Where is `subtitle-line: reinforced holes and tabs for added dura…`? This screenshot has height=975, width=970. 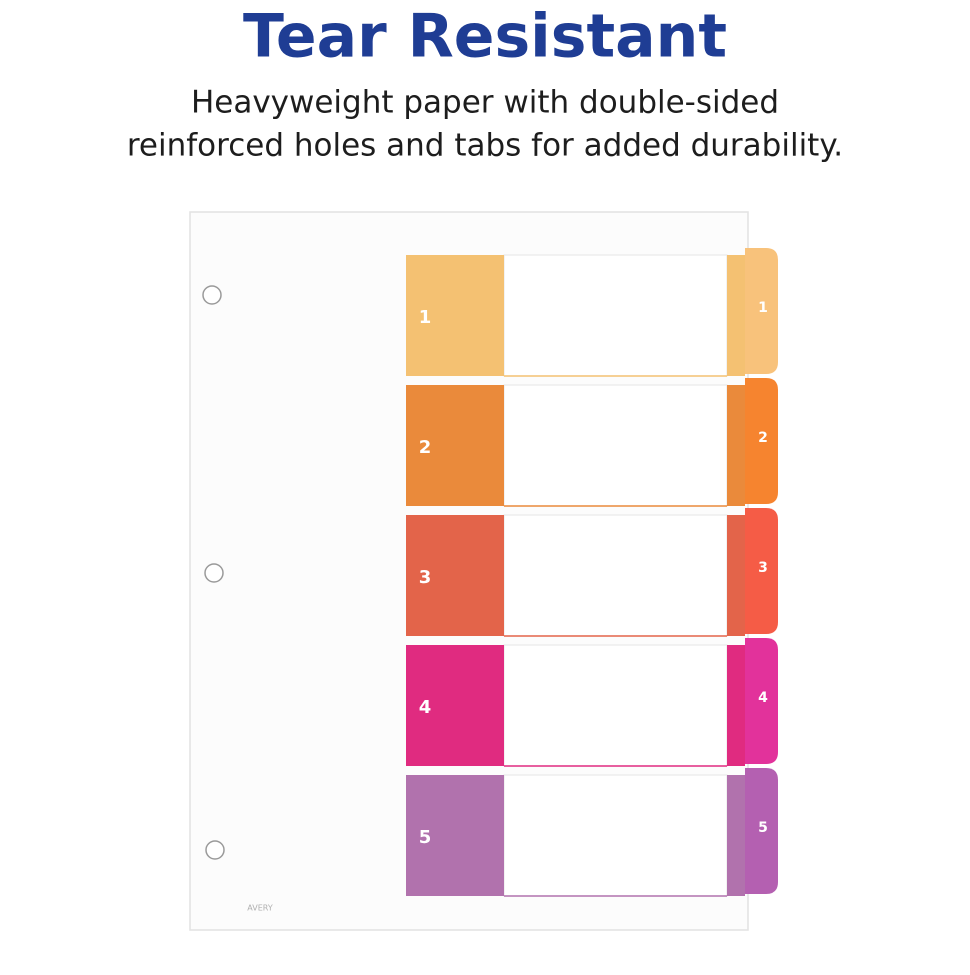 subtitle-line: reinforced holes and tabs for added dura… is located at coordinates (485, 146).